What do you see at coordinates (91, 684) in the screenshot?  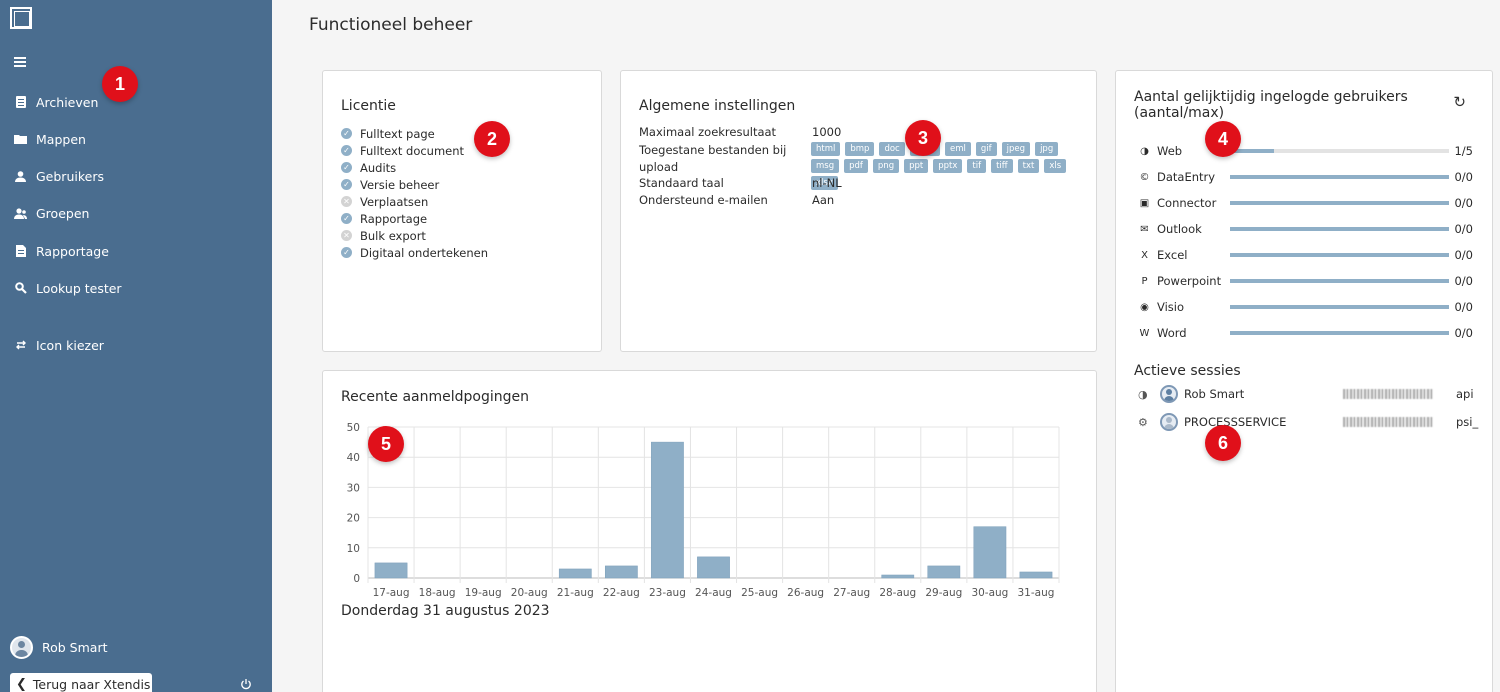 I see `back-to-xtendis-label: Terug naar Xtendis` at bounding box center [91, 684].